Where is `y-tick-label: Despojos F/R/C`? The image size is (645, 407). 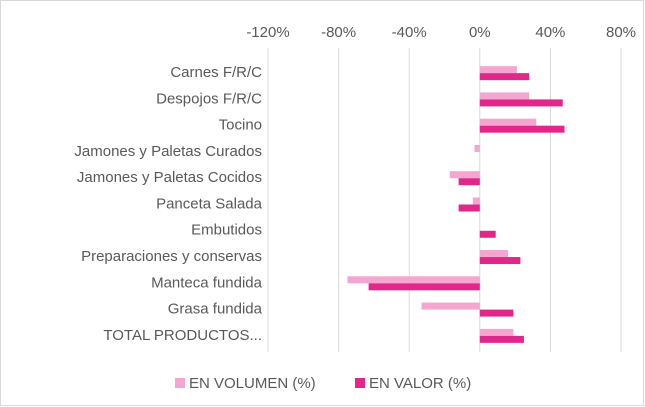 y-tick-label: Despojos F/R/C is located at coordinates (209, 98).